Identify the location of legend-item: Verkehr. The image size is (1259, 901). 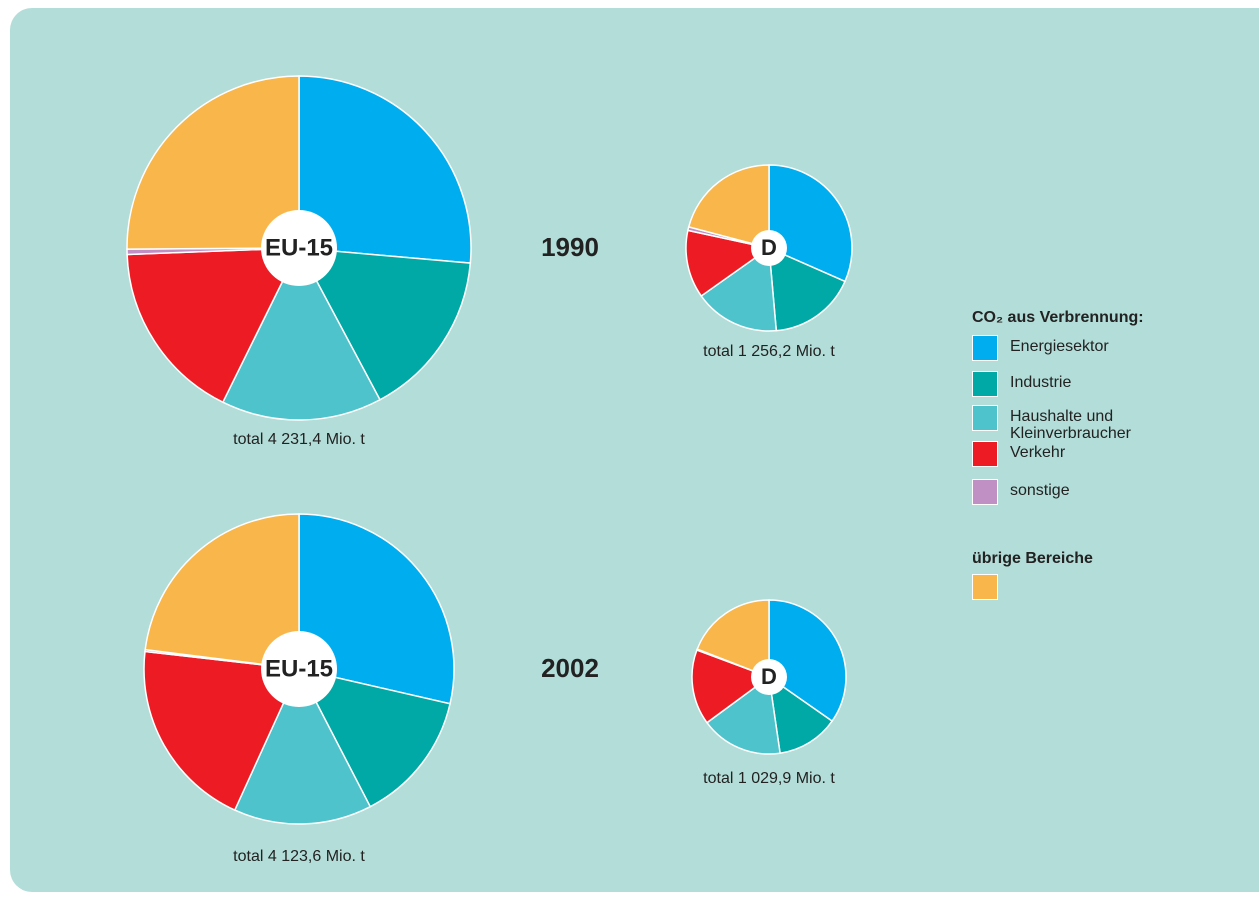
(1081, 454).